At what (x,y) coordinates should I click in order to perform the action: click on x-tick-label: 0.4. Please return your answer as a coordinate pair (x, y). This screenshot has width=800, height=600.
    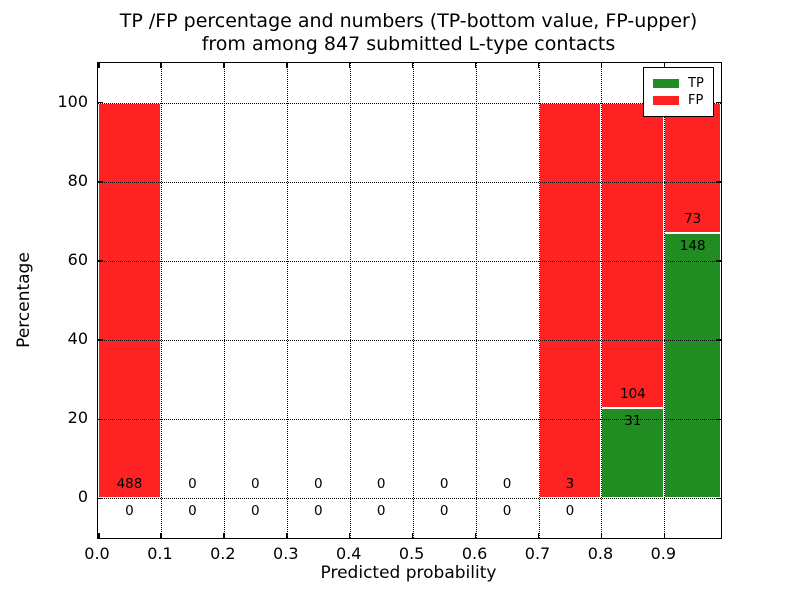
    Looking at the image, I should click on (348, 553).